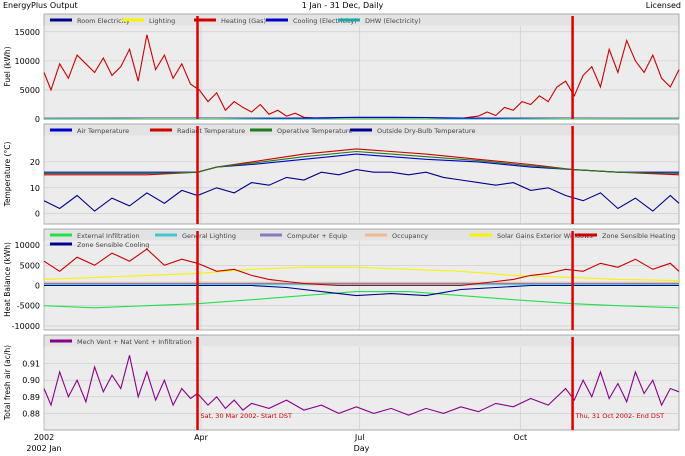  What do you see at coordinates (7, 279) in the screenshot?
I see `y-axis-label: Heat Balance (kWh)` at bounding box center [7, 279].